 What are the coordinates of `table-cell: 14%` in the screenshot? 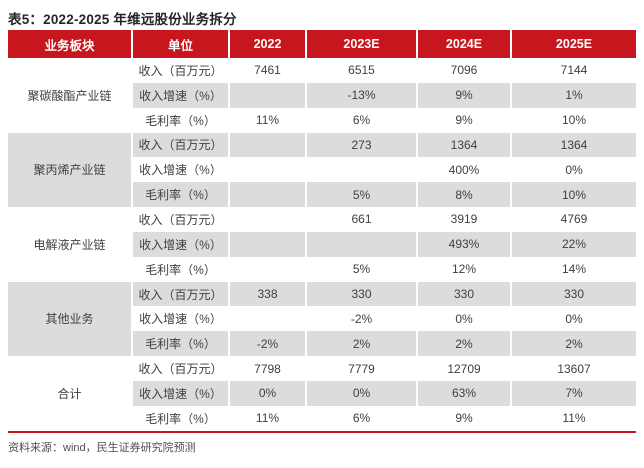 It's located at (574, 269).